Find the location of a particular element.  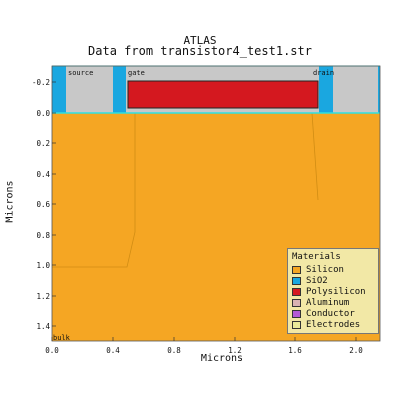

legend-item: SiO2 is located at coordinates (333, 280).